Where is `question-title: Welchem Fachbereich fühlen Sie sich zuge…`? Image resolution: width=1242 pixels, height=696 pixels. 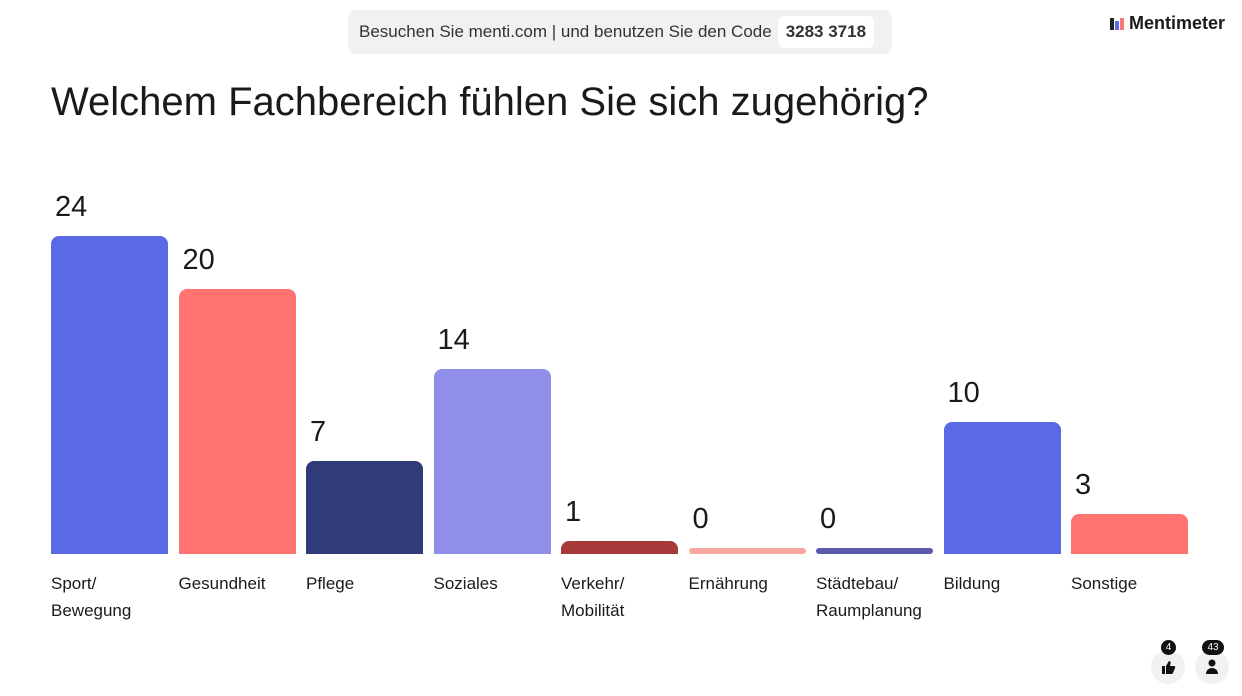
question-title: Welchem Fachbereich fühlen Sie sich zuge… is located at coordinates (490, 102).